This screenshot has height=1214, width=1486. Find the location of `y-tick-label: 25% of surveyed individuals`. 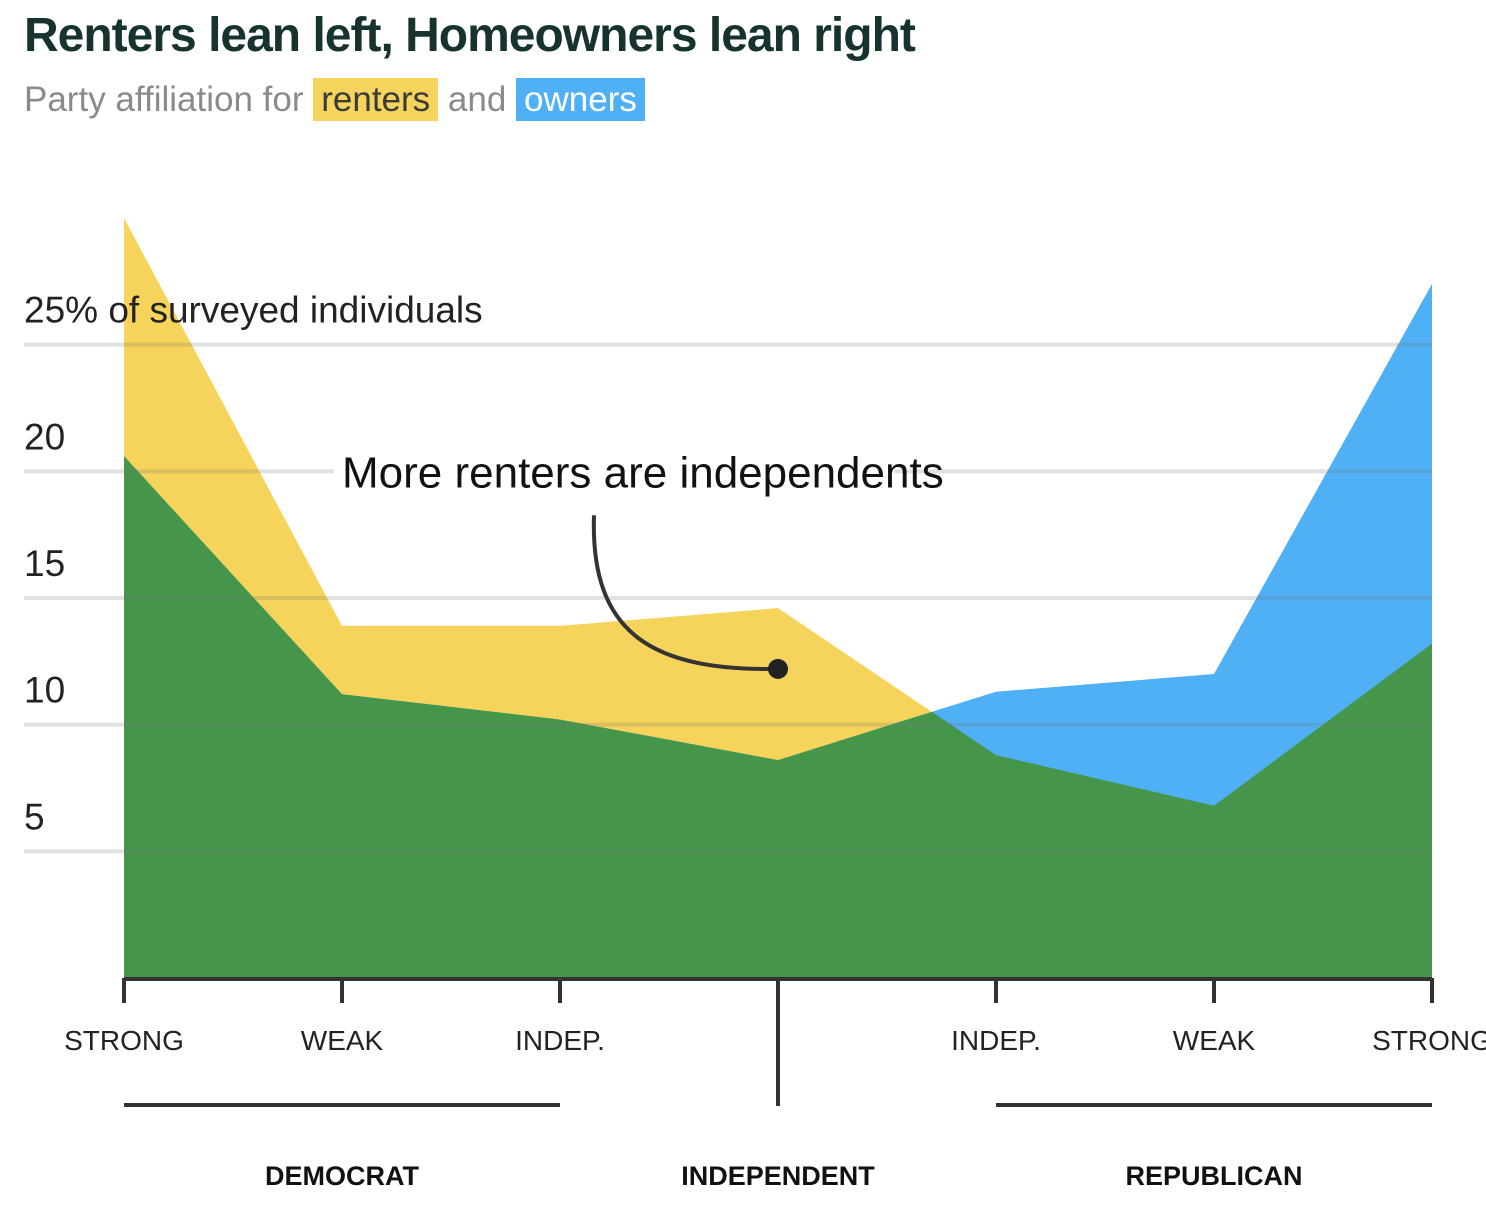

y-tick-label: 25% of surveyed individuals is located at coordinates (253, 310).